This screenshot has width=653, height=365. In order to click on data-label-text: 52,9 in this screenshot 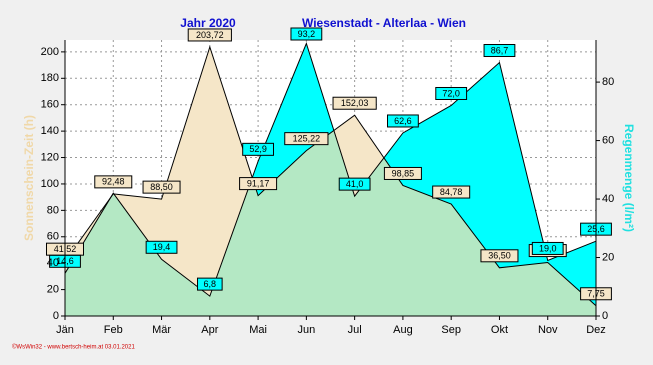, I will do `click(258, 149)`.